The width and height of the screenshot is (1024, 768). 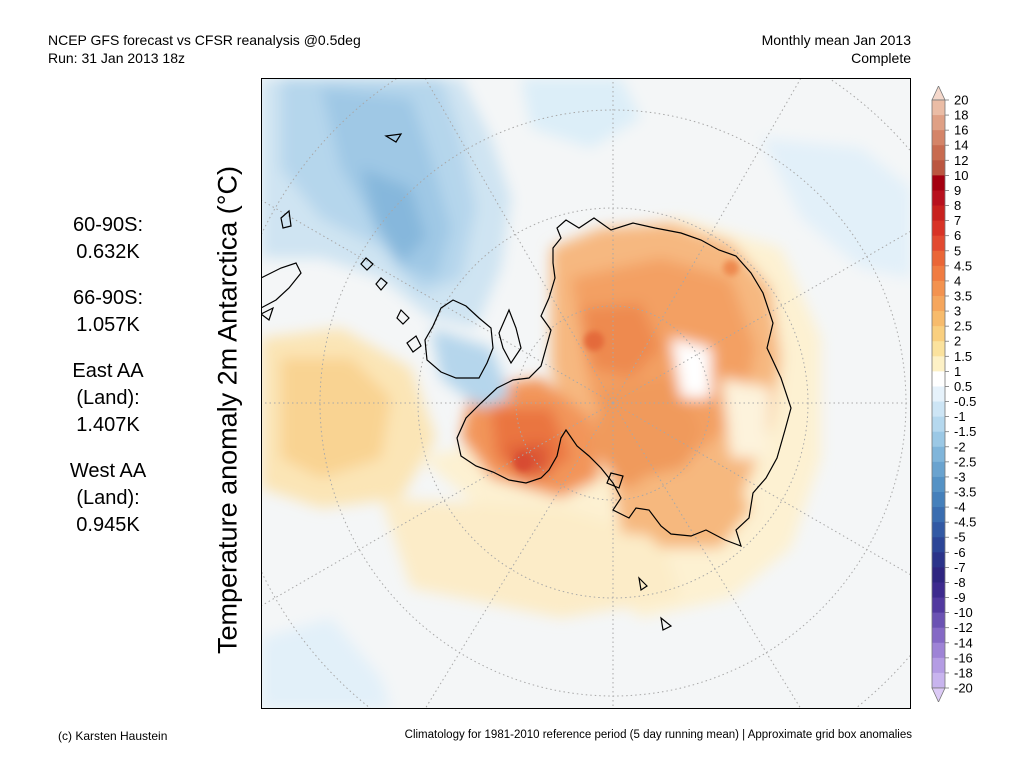 What do you see at coordinates (960, 552) in the screenshot?
I see `colorbar-tick-label: -6` at bounding box center [960, 552].